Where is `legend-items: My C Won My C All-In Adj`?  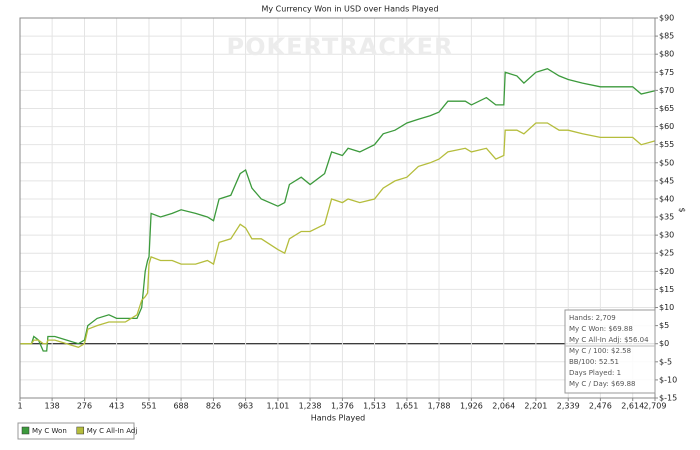 legend-items: My C Won My C All-In Adj is located at coordinates (79, 430).